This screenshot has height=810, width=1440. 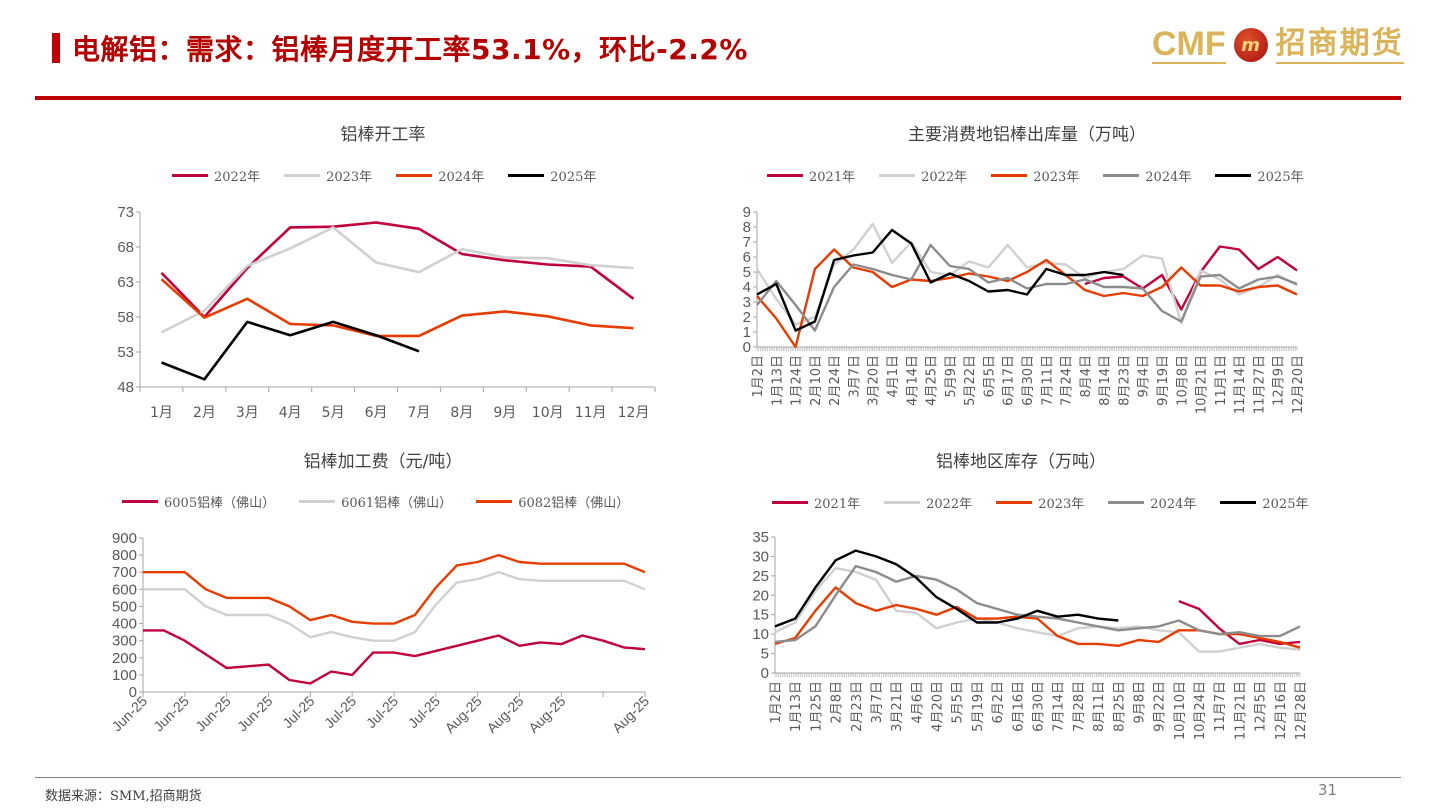 What do you see at coordinates (1139, 702) in the screenshot?
I see `x-tick-label: 9月8日` at bounding box center [1139, 702].